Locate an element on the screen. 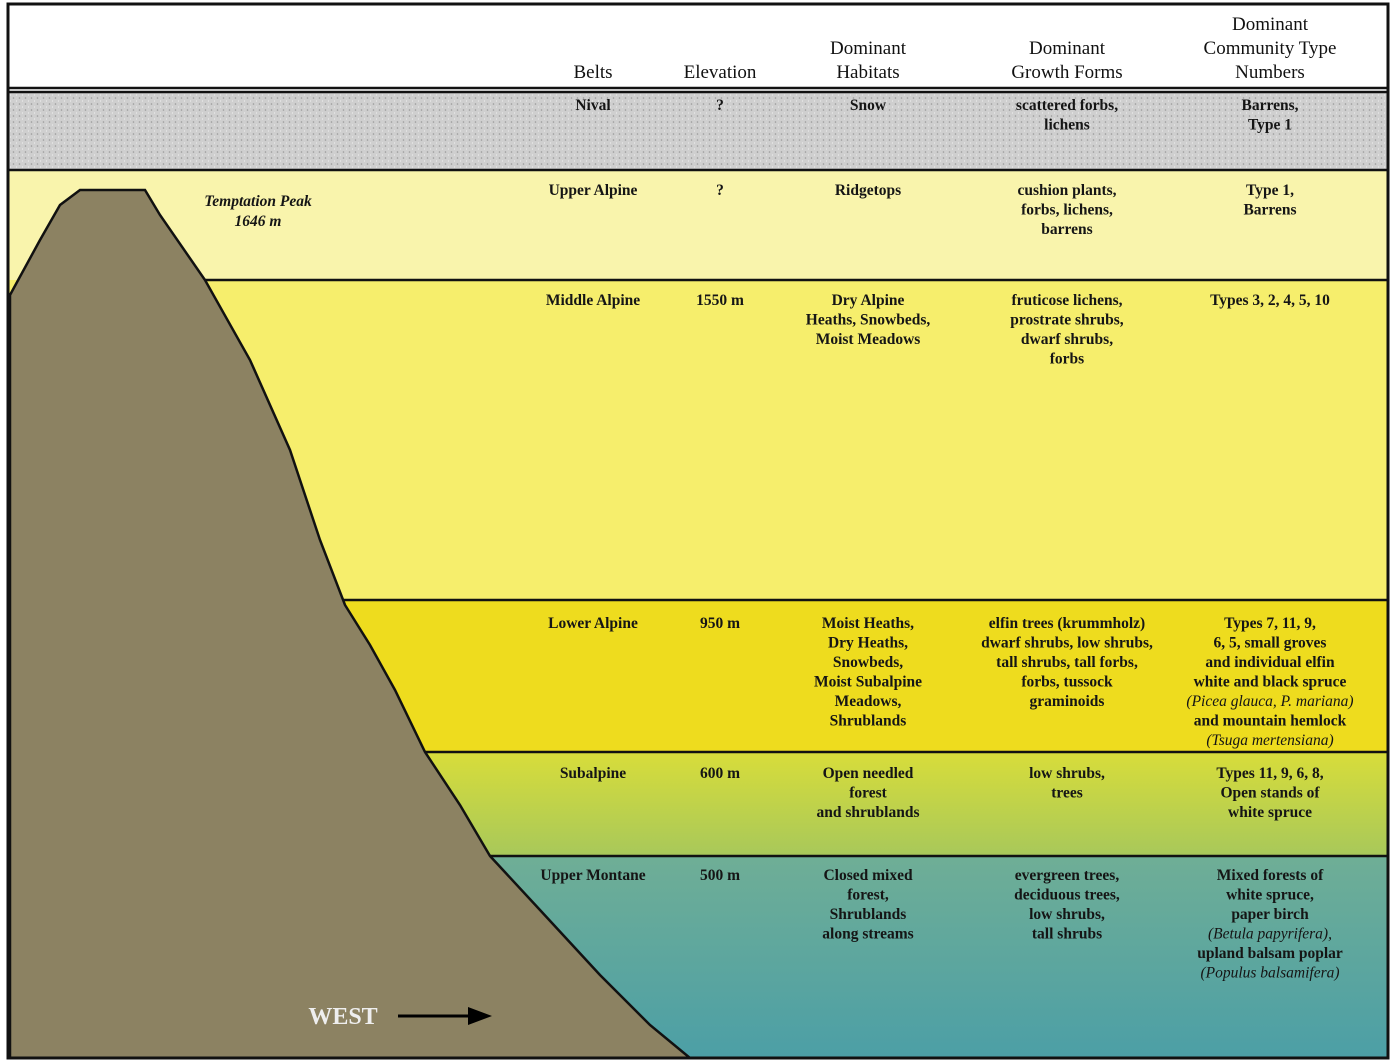  belt: Upper Montane is located at coordinates (592, 875).